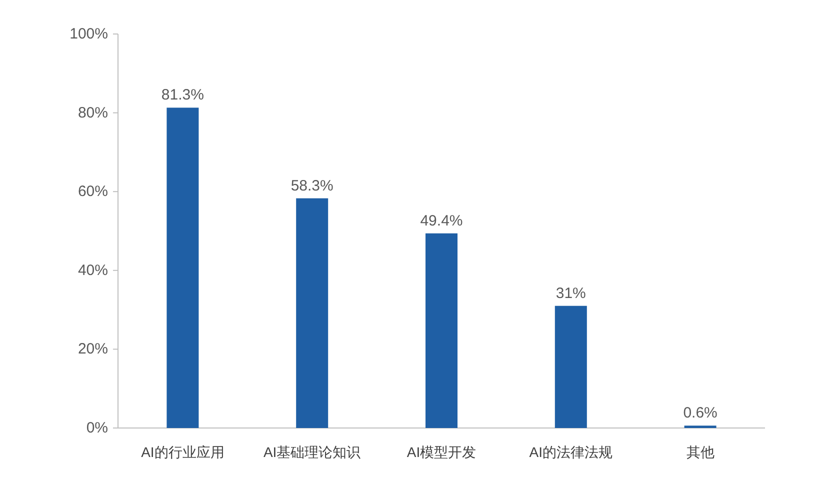 This screenshot has height=483, width=831. What do you see at coordinates (182, 452) in the screenshot?
I see `x-tick-label: AI的行业应用` at bounding box center [182, 452].